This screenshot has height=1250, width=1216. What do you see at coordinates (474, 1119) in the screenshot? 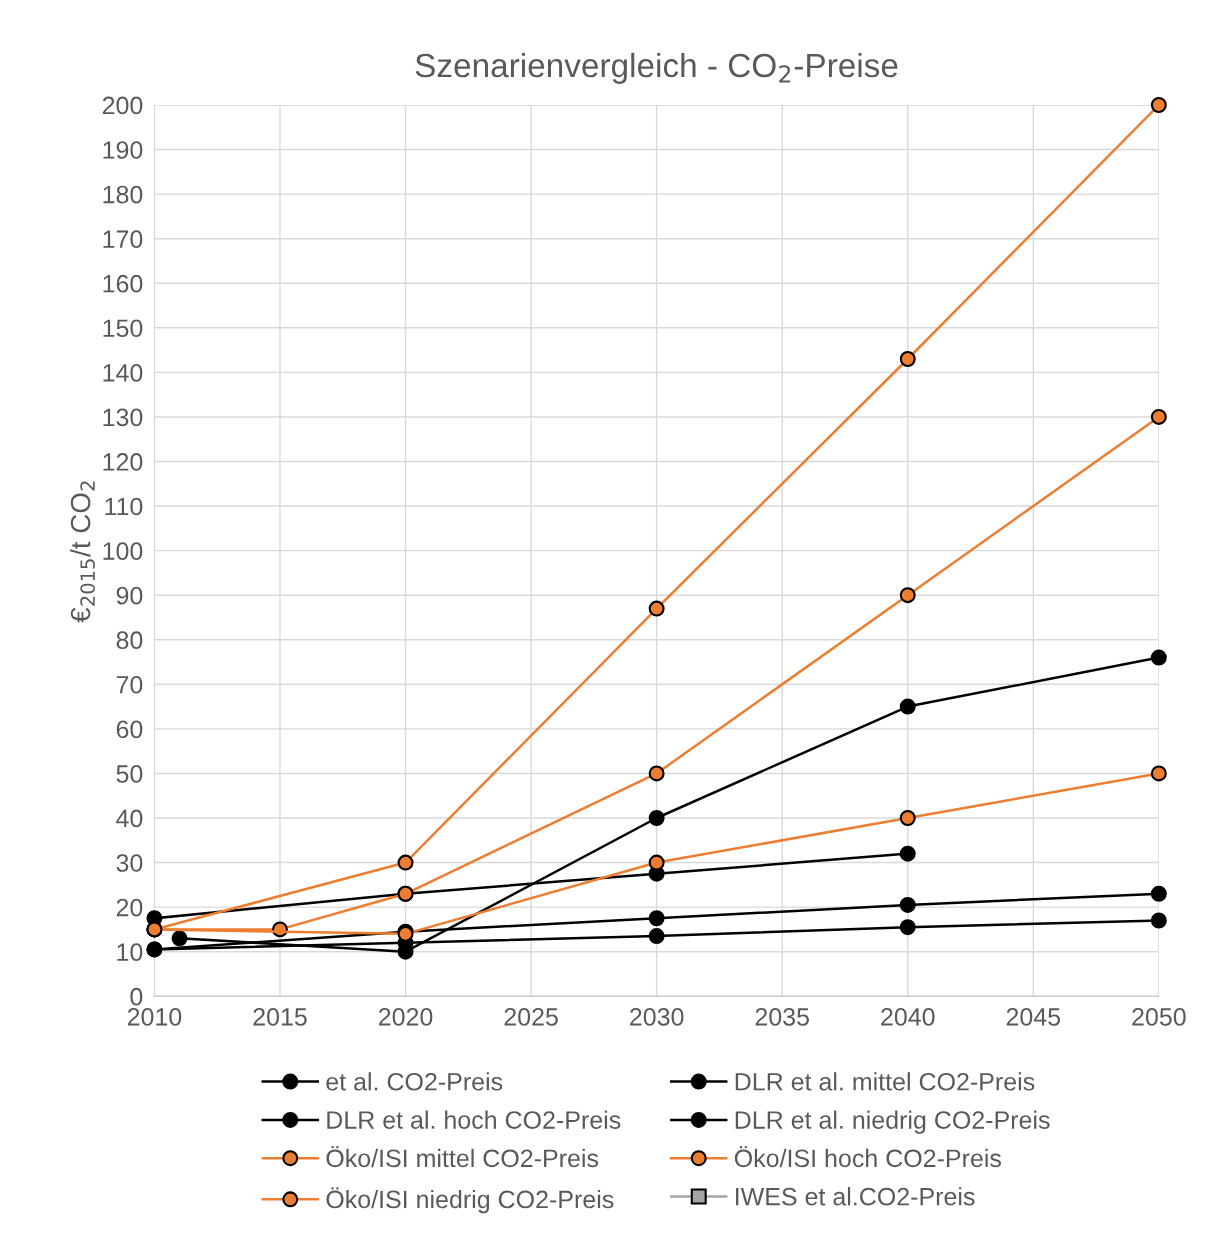
I see `legend-label: DLR et al. hoch CO2-Preis` at bounding box center [474, 1119].